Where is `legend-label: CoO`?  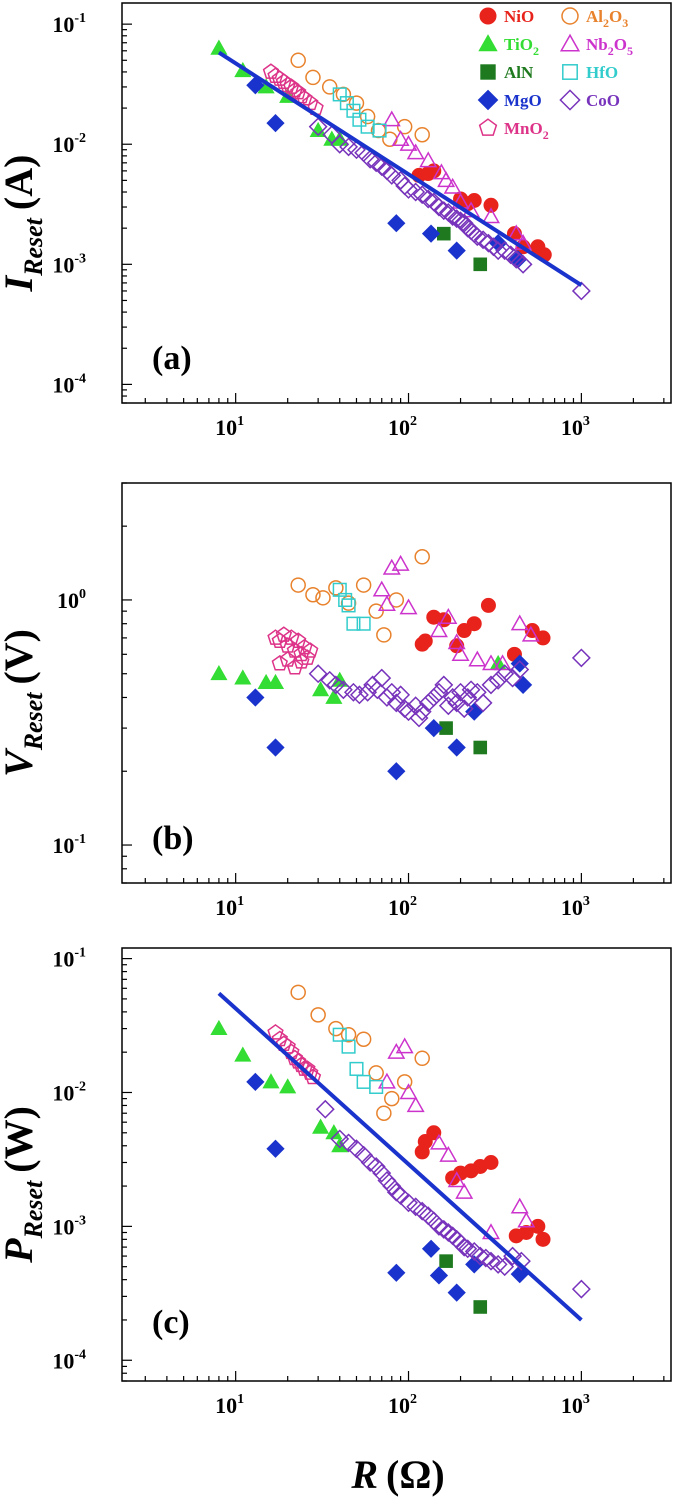
legend-label: CoO is located at coordinates (603, 100).